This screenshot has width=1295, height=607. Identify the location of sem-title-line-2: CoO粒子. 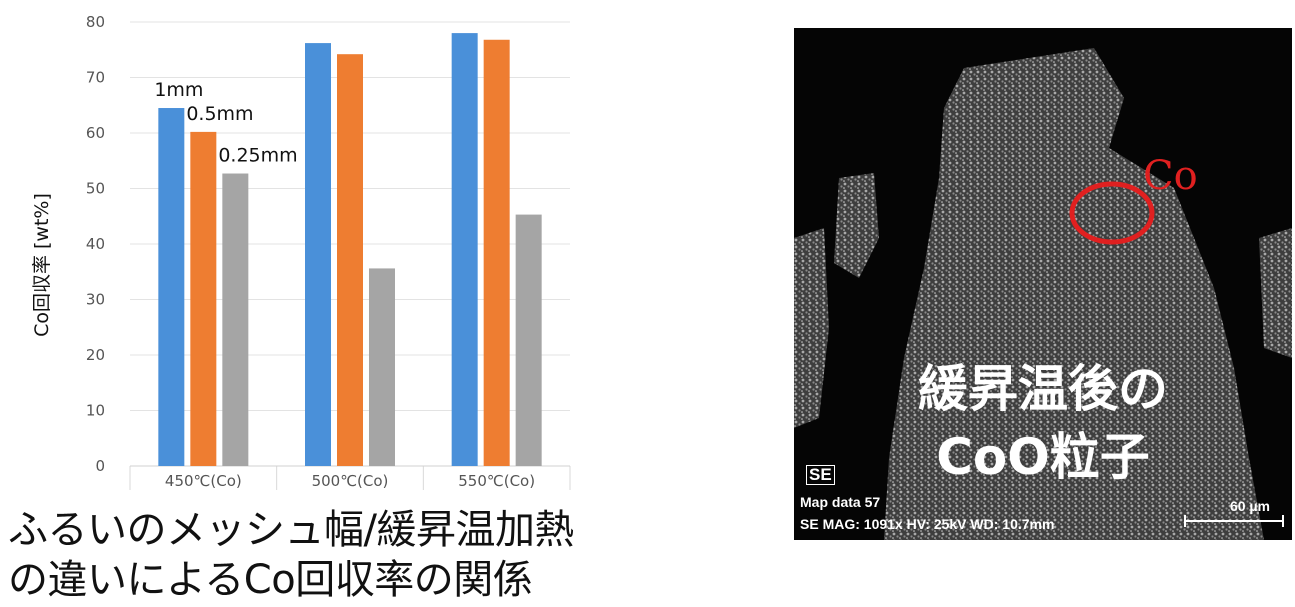
(1043, 457).